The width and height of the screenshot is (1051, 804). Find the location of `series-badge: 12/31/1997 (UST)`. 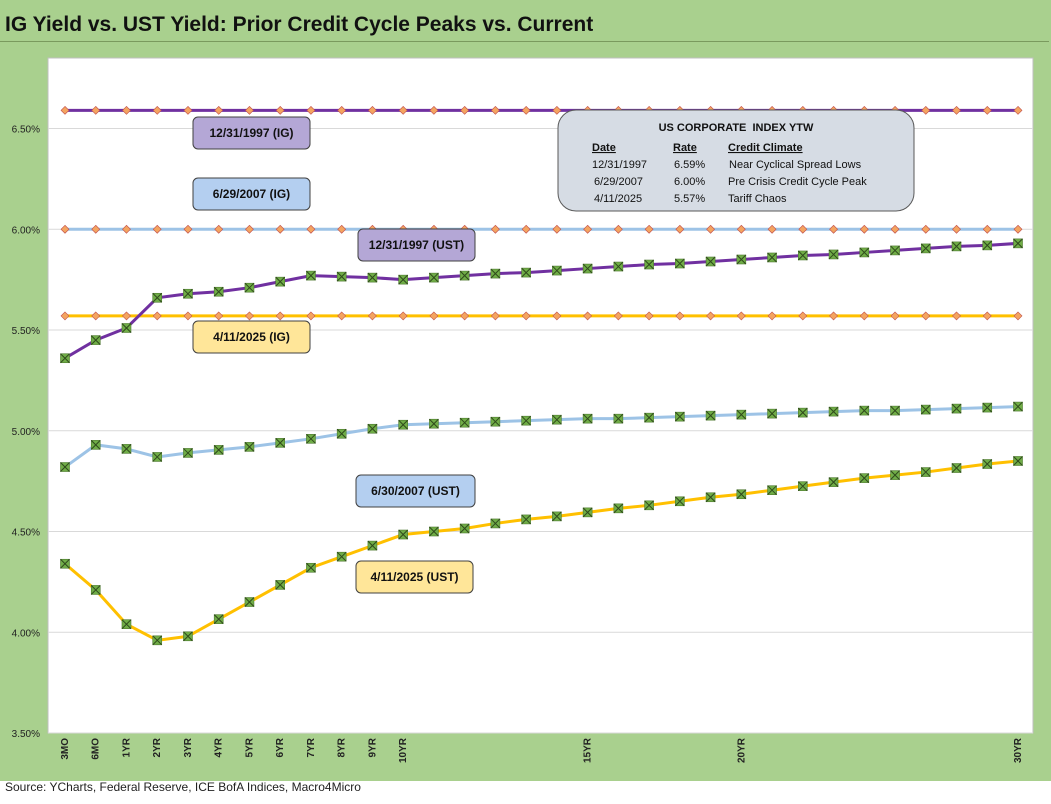

series-badge: 12/31/1997 (UST) is located at coordinates (416, 245).